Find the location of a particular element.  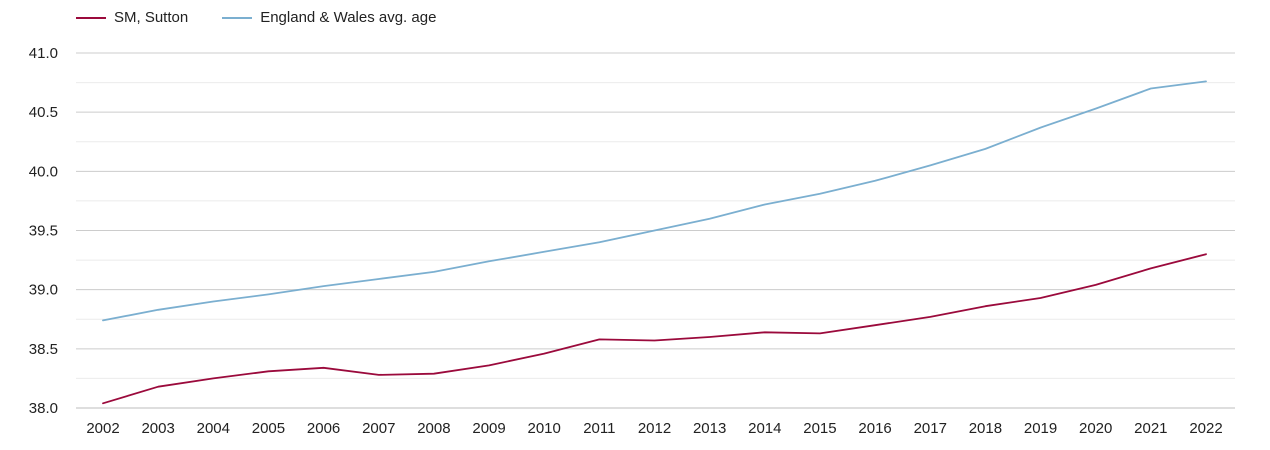

x-tick-label: 2002 is located at coordinates (102, 428).